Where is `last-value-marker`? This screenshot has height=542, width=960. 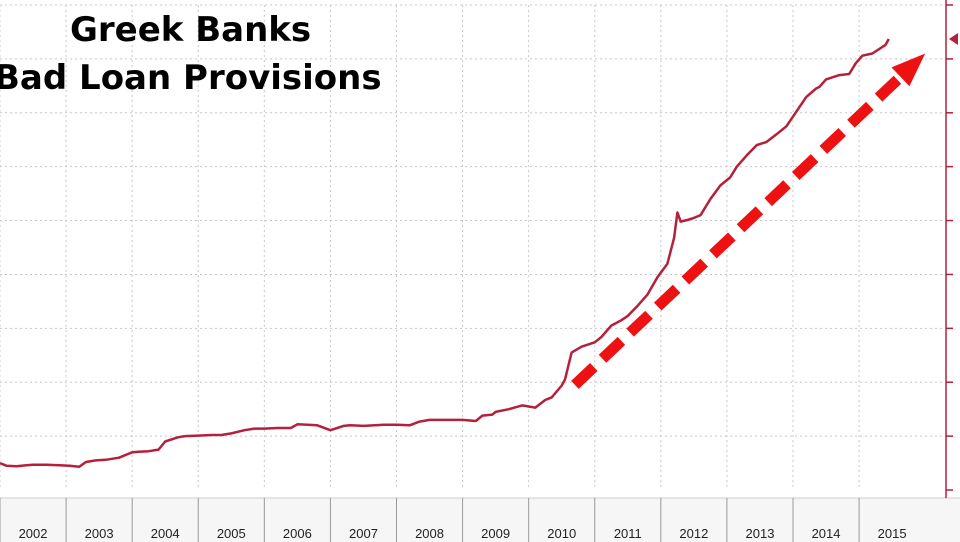 last-value-marker is located at coordinates (953, 38).